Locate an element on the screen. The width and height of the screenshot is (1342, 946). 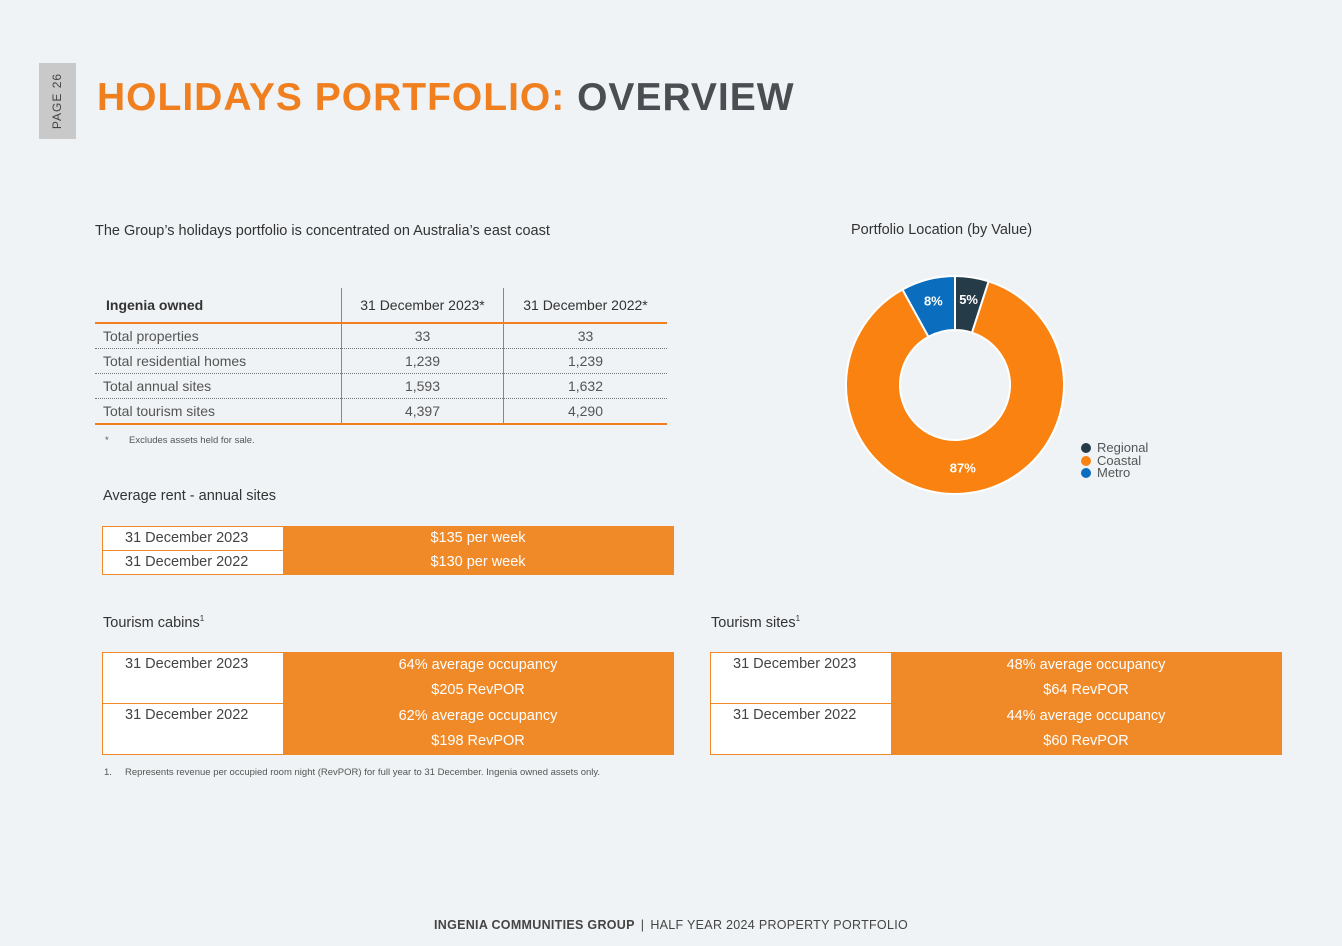
donut-label-coastal: 87% is located at coordinates (963, 468).